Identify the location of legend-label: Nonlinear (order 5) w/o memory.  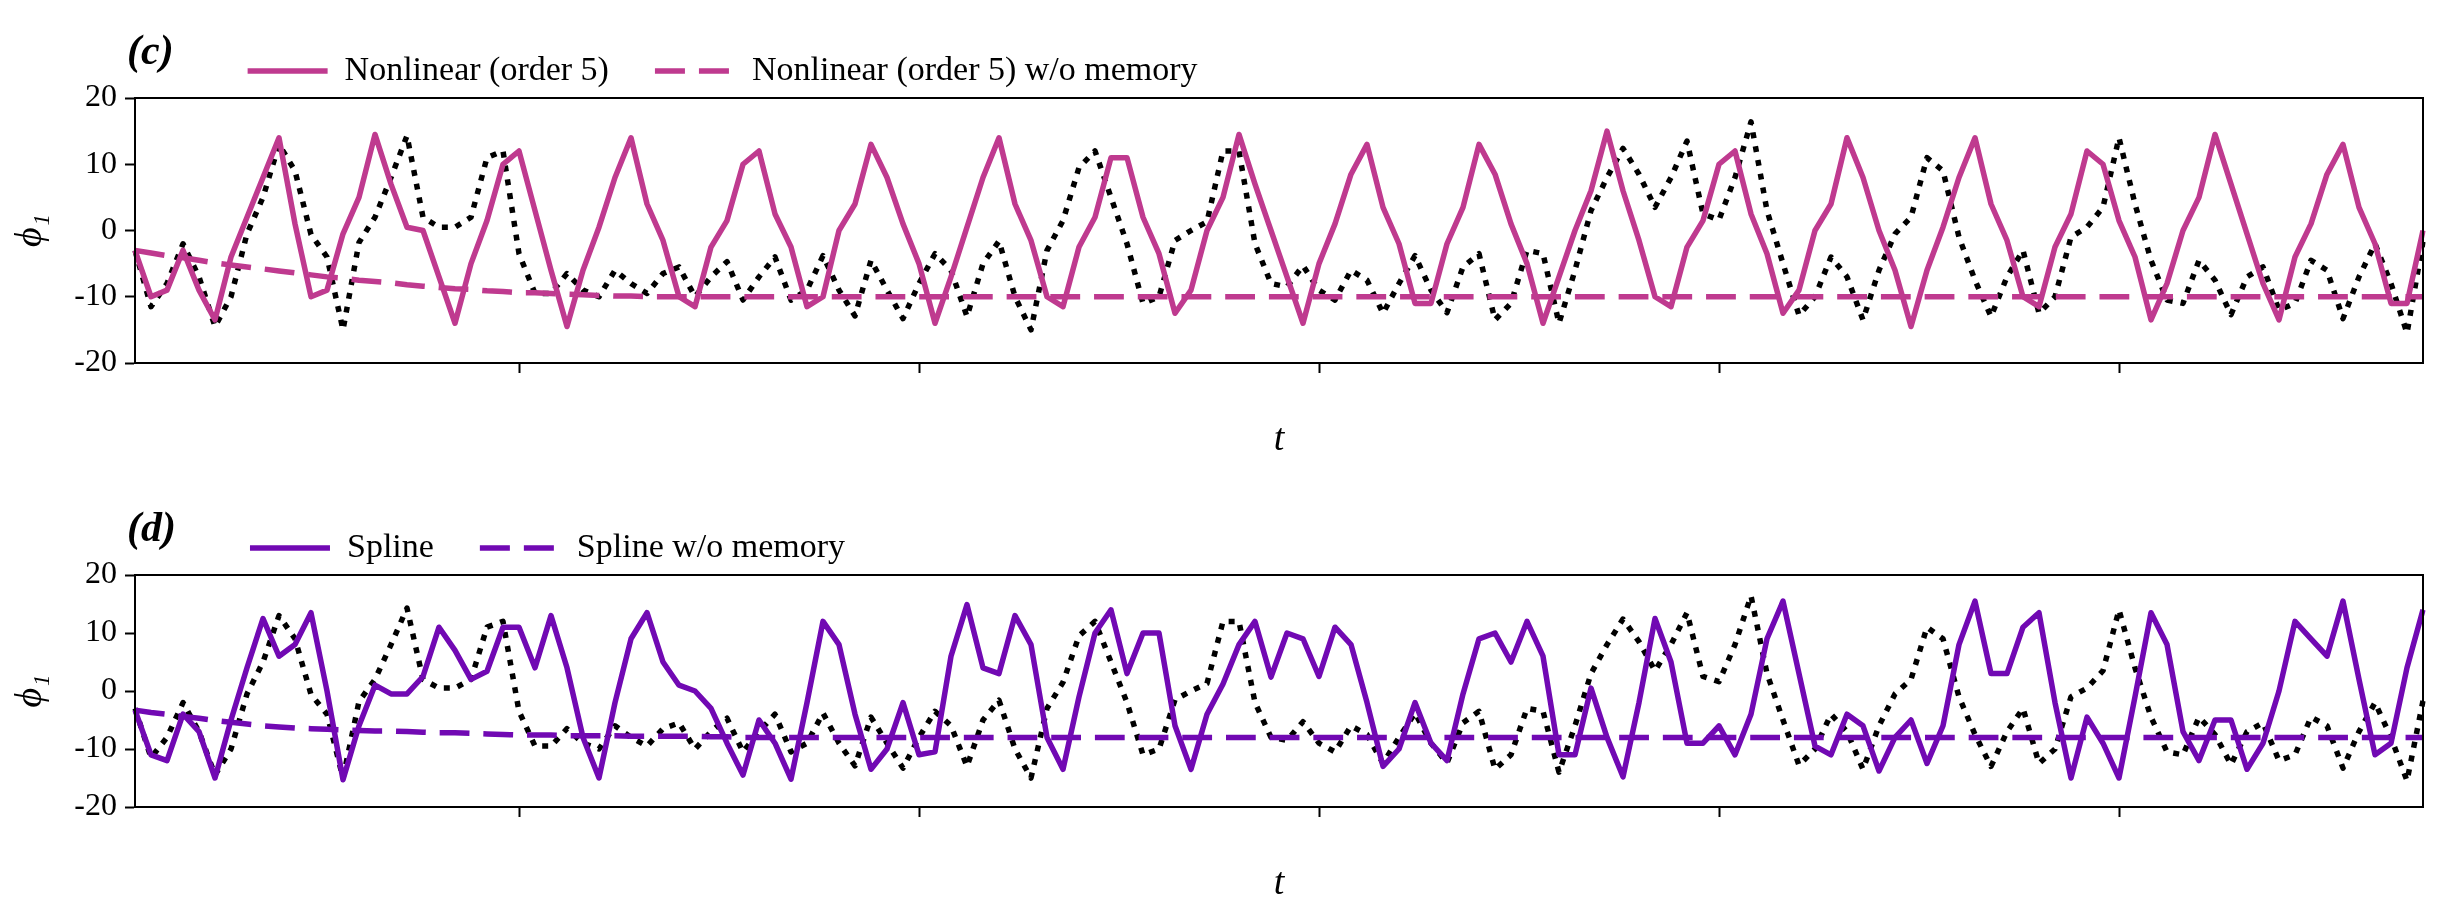
(974, 68).